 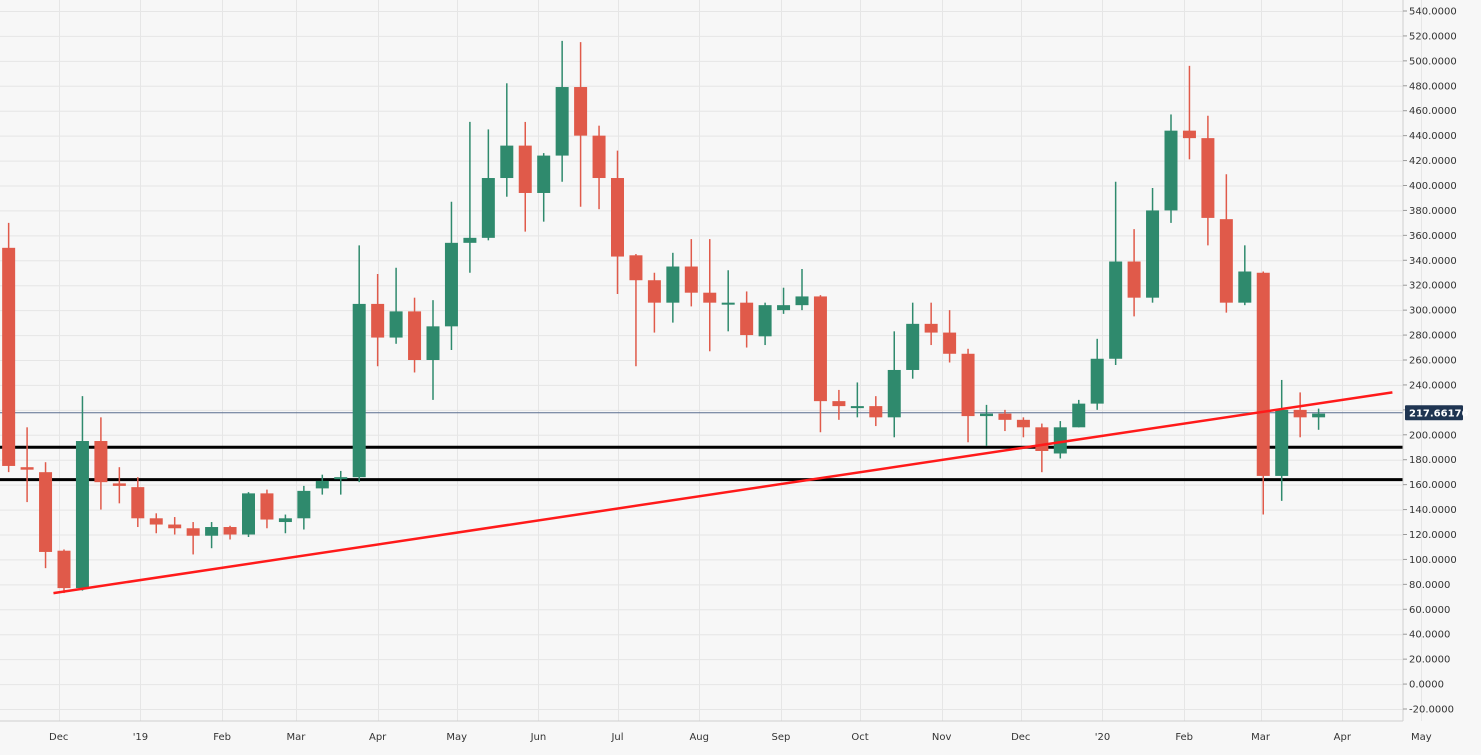 I want to click on y-tick-label: 540.0000, so click(x=1433, y=12).